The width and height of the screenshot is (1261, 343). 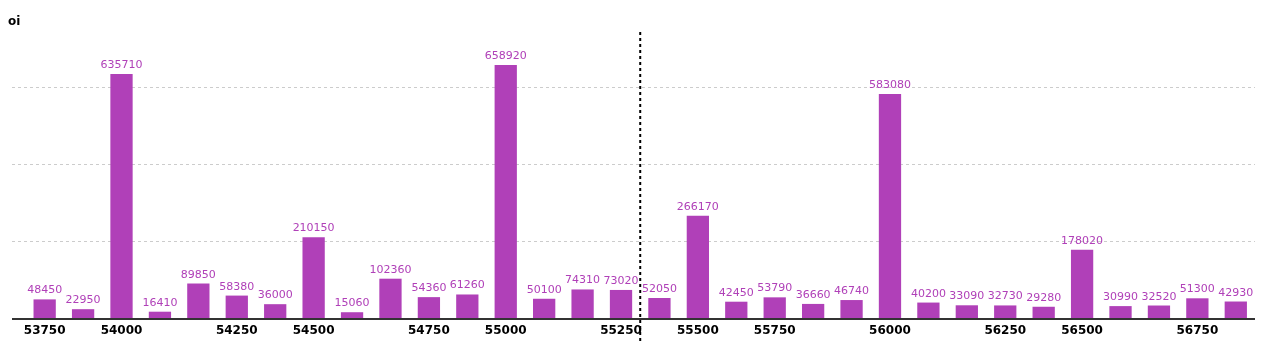 What do you see at coordinates (275, 295) in the screenshot?
I see `data-label: 36000` at bounding box center [275, 295].